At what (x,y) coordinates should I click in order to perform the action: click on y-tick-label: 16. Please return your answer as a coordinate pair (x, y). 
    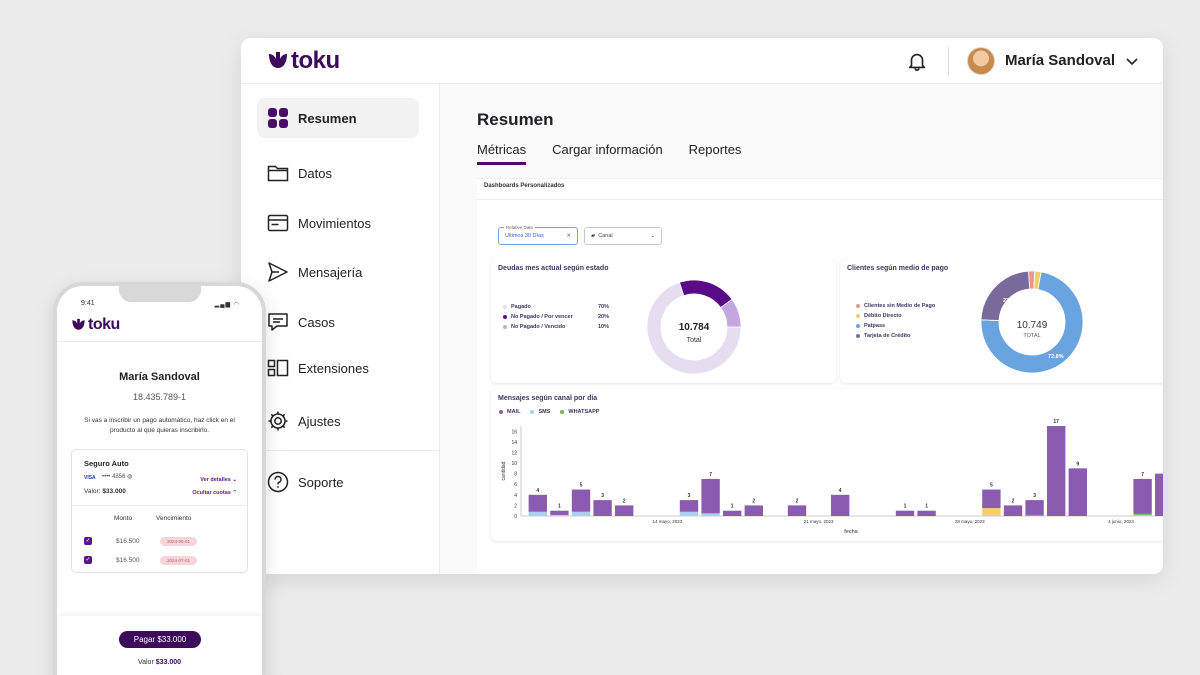
    Looking at the image, I should click on (514, 432).